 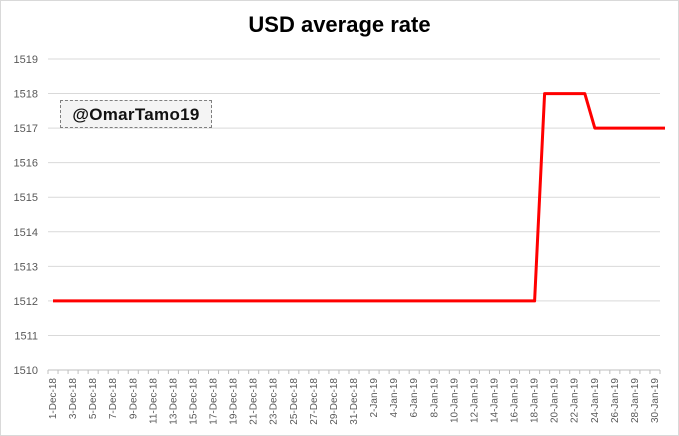 I want to click on x-tick-label: 13-Dec-18, so click(x=173, y=401).